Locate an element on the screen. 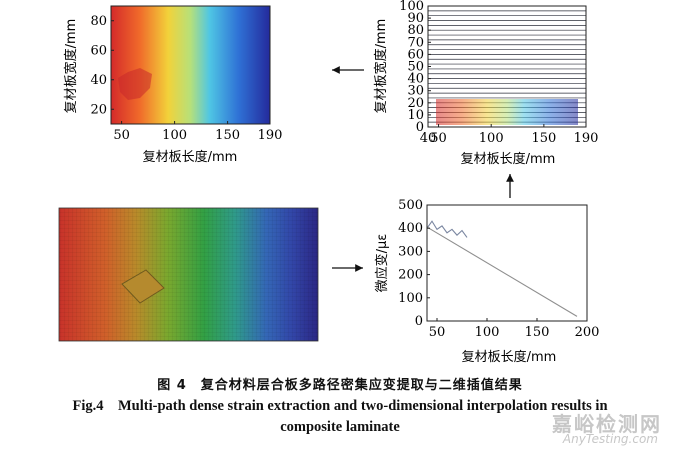 This screenshot has width=680, height=452. heatmap-frame is located at coordinates (190, 65).